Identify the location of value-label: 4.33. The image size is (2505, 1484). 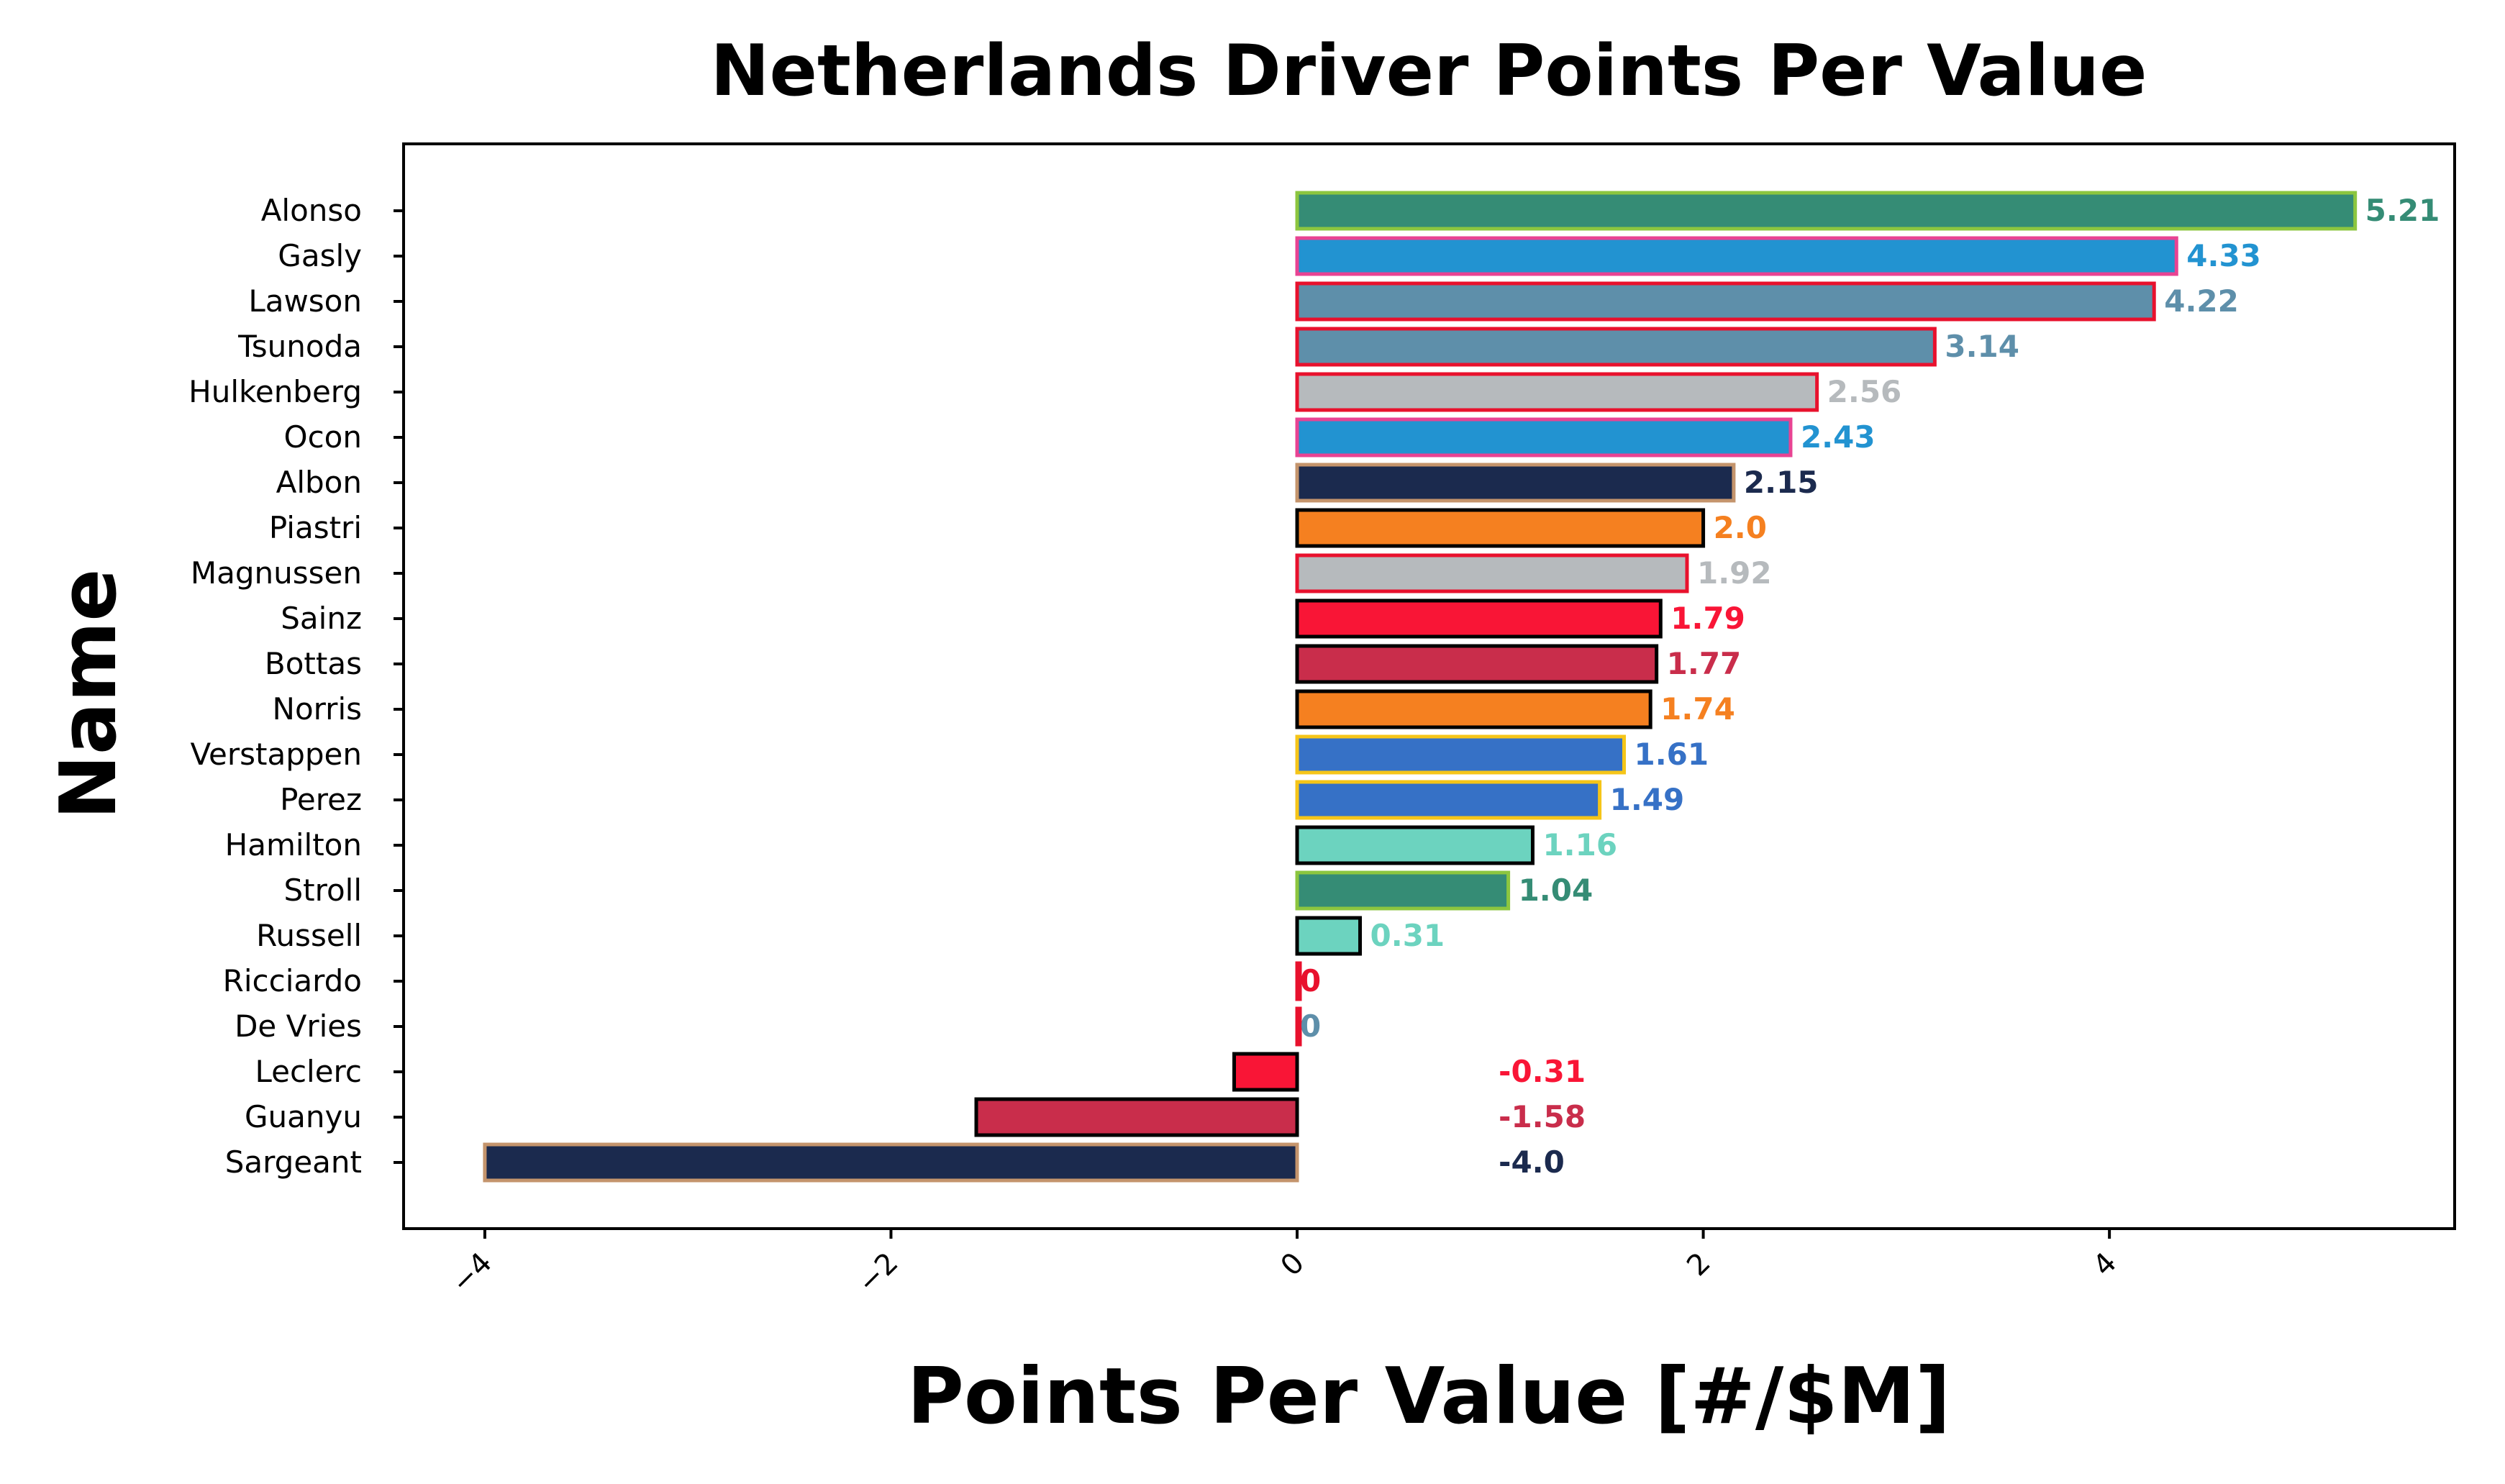
(2223, 255).